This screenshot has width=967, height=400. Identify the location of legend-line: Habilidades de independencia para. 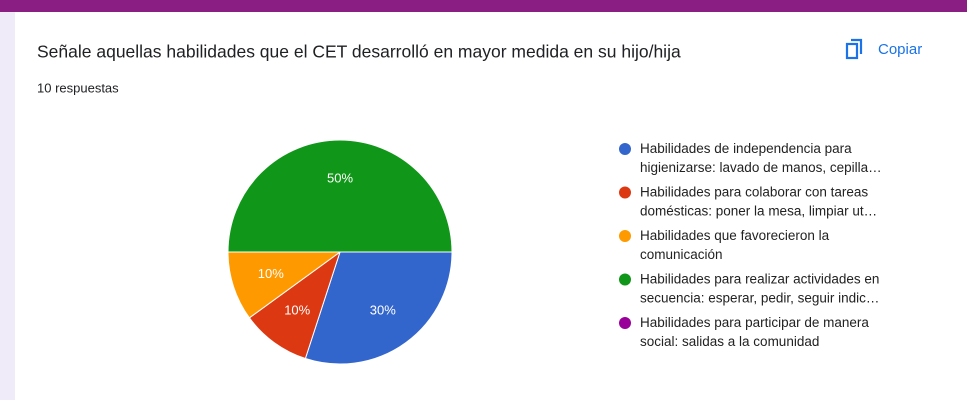
(746, 148).